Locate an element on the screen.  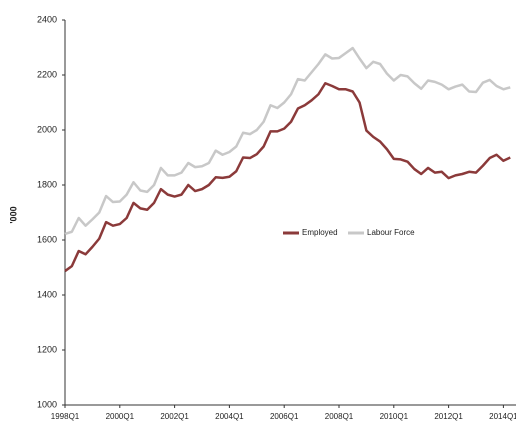
x-tick-label: 2010Q1 is located at coordinates (394, 416).